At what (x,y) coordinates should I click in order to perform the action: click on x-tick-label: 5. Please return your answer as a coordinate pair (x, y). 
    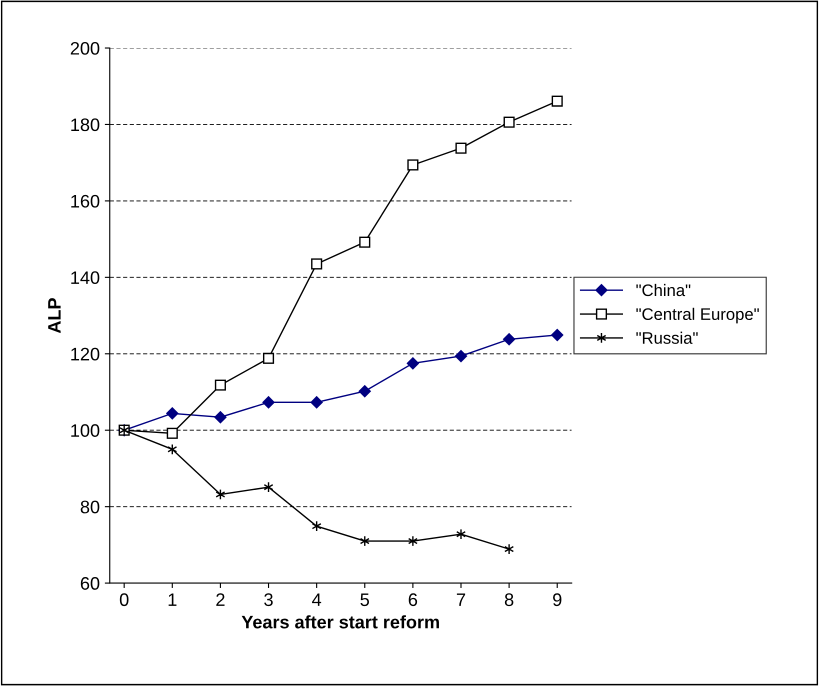
    Looking at the image, I should click on (365, 599).